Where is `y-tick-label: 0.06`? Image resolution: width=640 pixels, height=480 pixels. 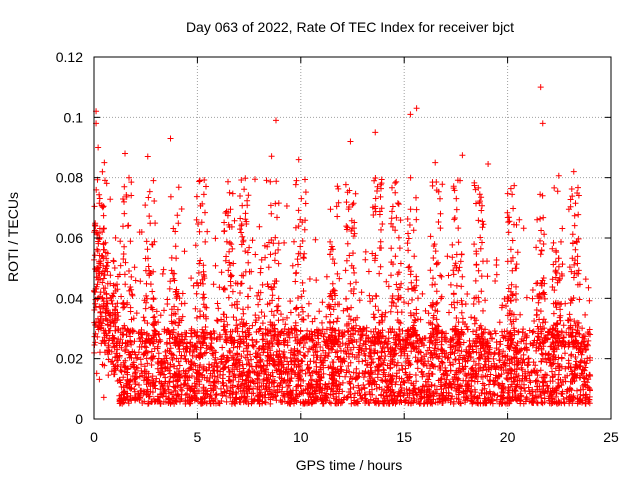 y-tick-label: 0.06 is located at coordinates (69, 238).